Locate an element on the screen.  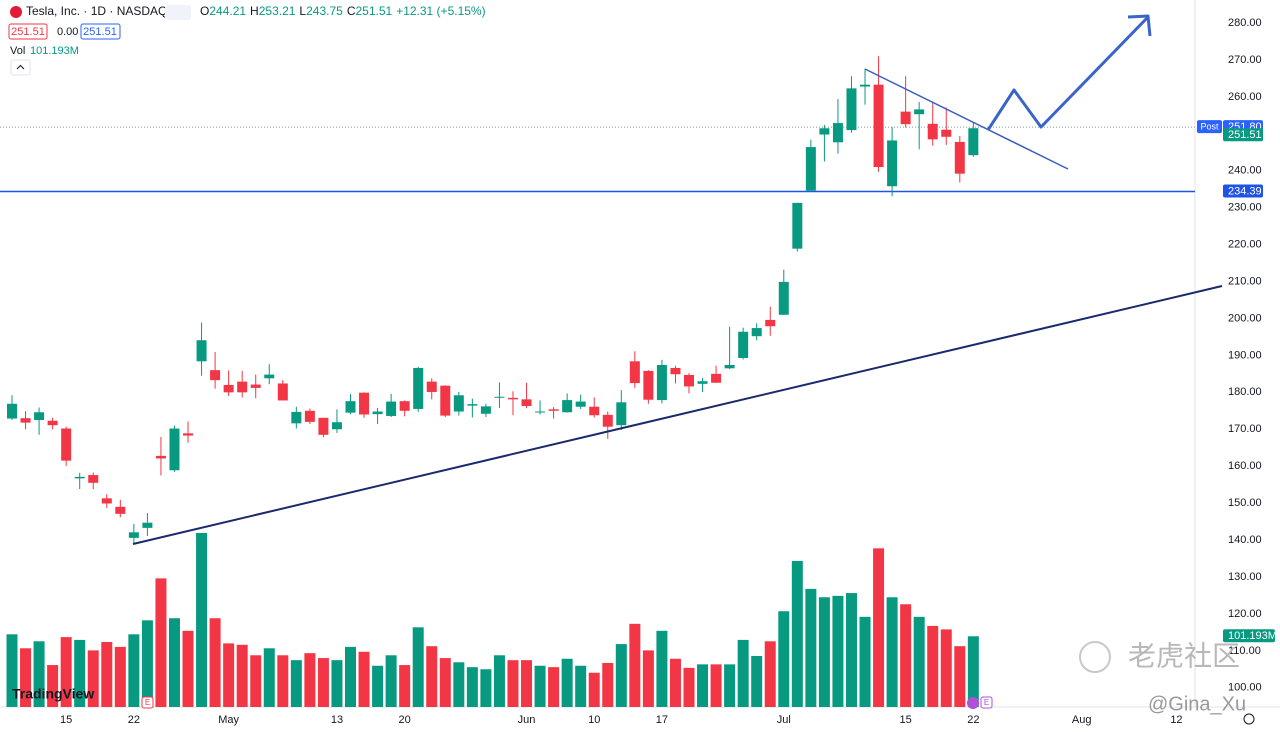
spread: 0.00 is located at coordinates (67, 32).